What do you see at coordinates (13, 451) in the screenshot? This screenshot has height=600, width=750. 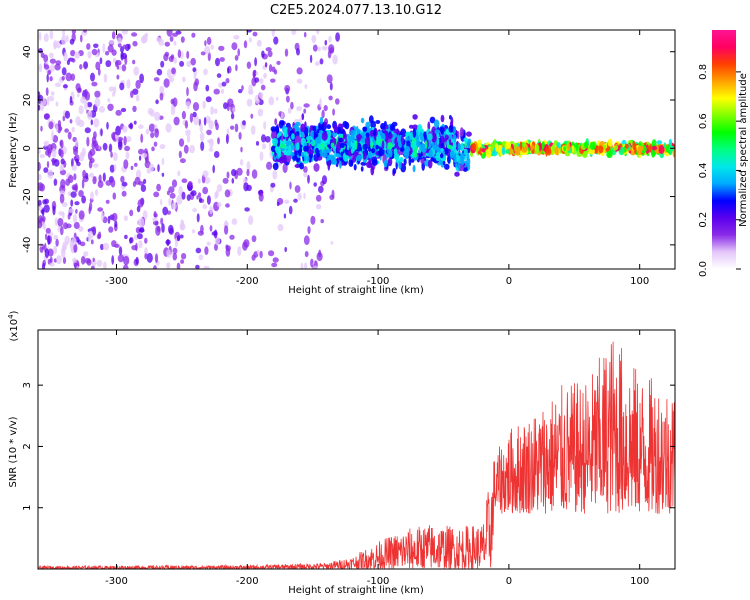 I see `snr-ylabel: SNR (10 * v/v)` at bounding box center [13, 451].